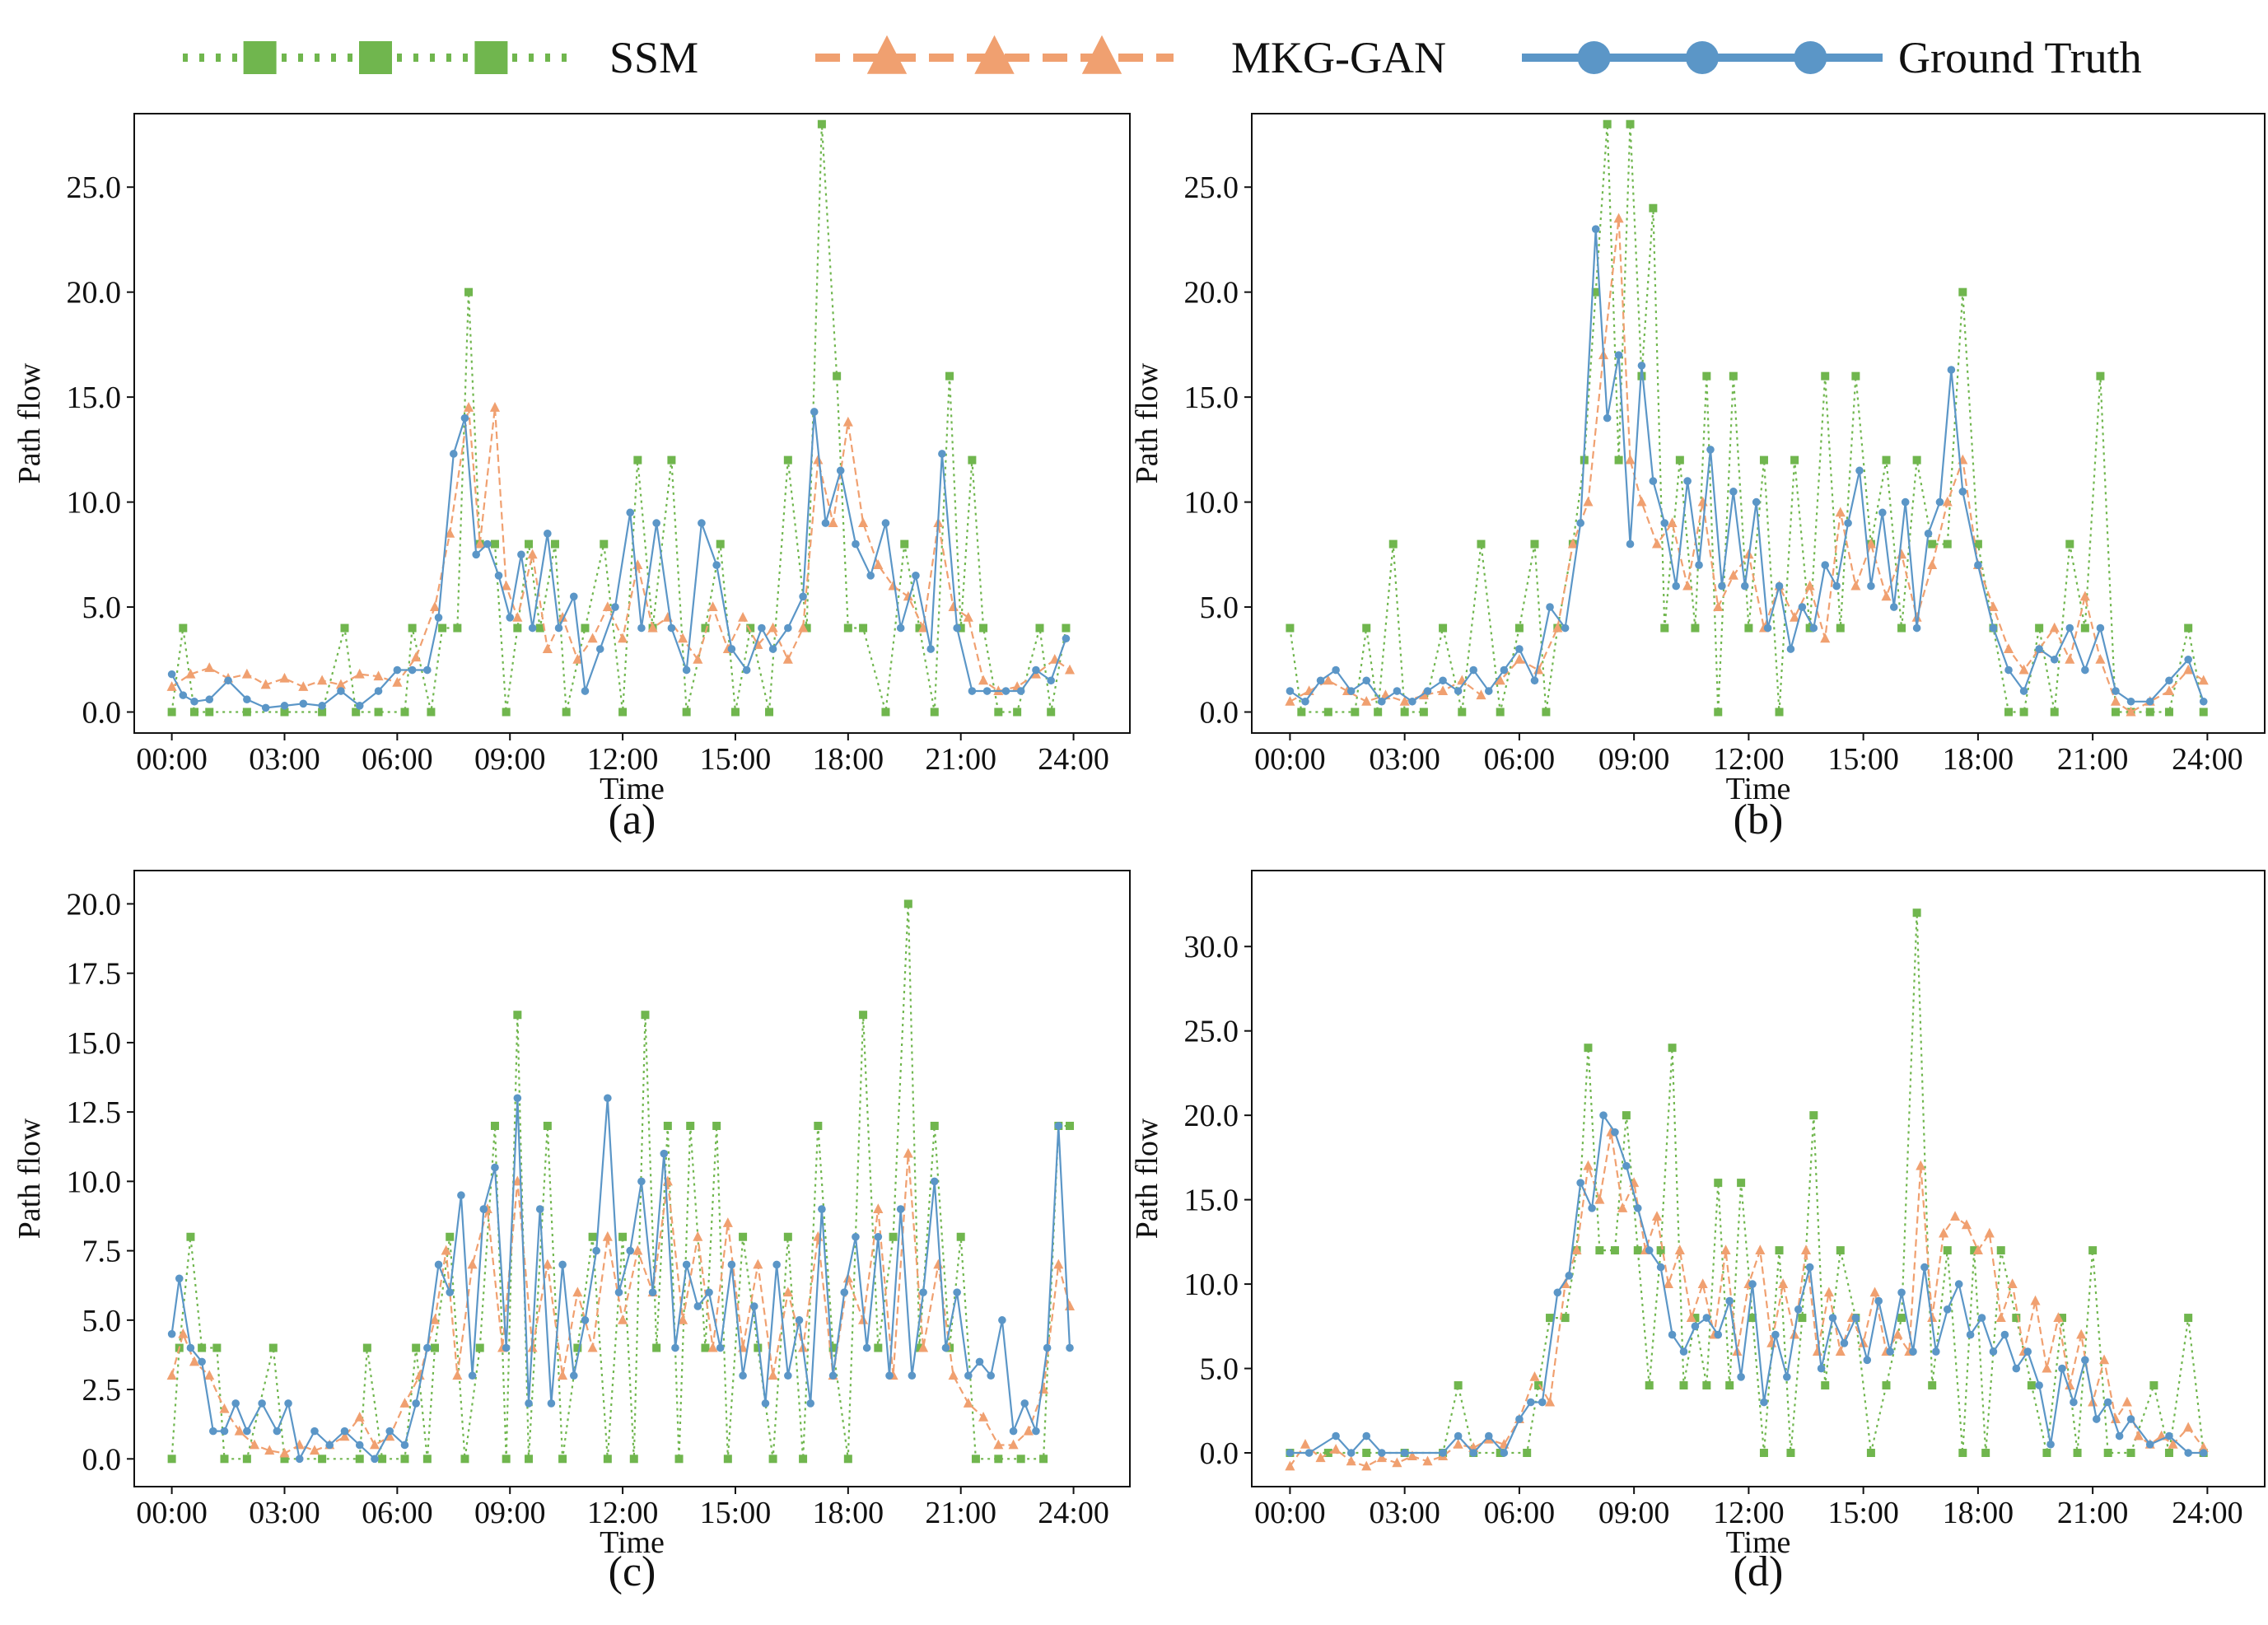  Describe the element at coordinates (1162, 57) in the screenshot. I see `legend: SSM MKG-GAN Ground Truth` at that location.